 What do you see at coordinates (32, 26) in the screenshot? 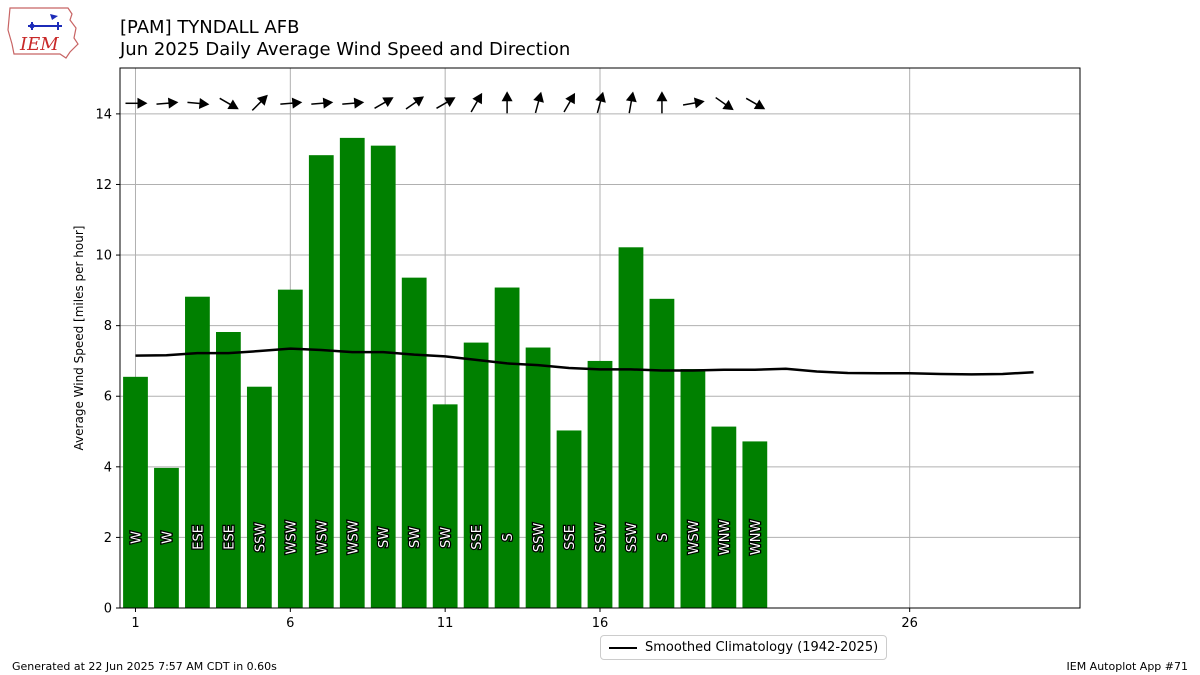
I see `weather-dot-icon` at bounding box center [32, 26].